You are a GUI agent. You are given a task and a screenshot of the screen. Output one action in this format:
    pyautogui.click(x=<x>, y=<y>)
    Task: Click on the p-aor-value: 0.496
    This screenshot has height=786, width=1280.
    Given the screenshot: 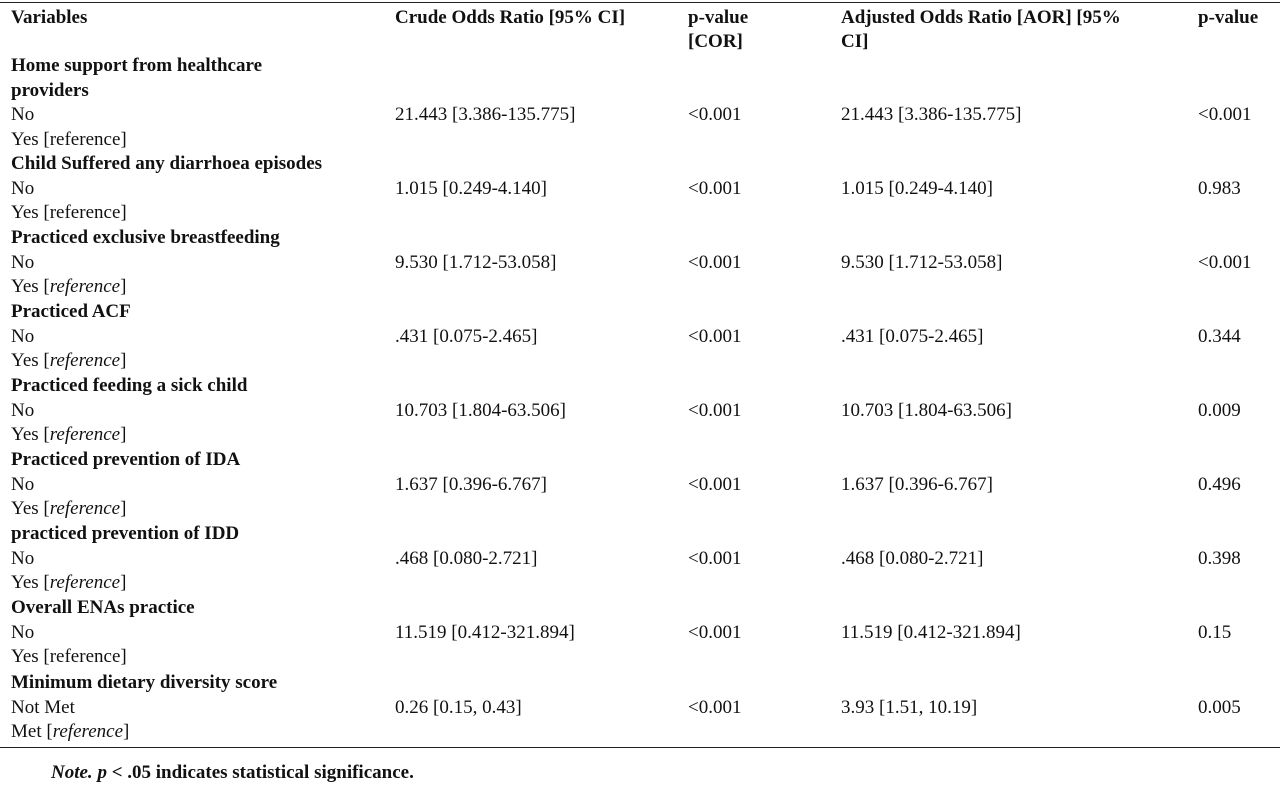 What is the action you would take?
    pyautogui.click(x=1219, y=484)
    